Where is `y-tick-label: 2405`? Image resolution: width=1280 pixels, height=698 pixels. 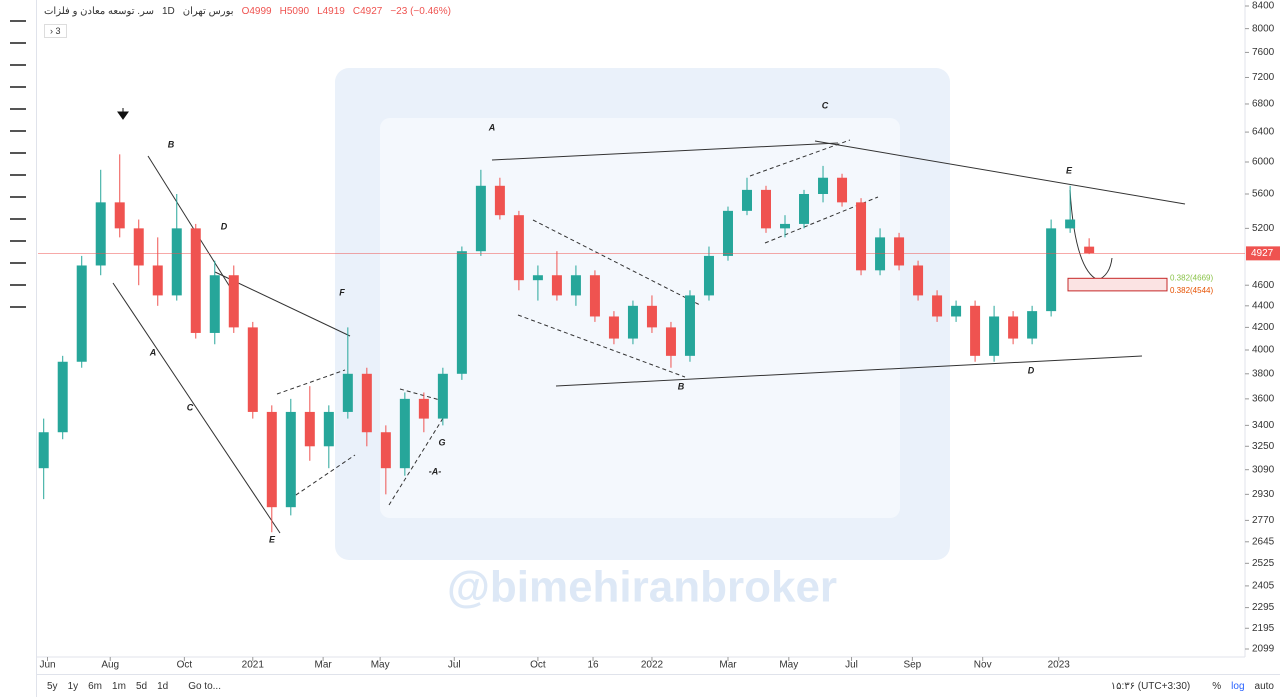 y-tick-label: 2405 is located at coordinates (1263, 586).